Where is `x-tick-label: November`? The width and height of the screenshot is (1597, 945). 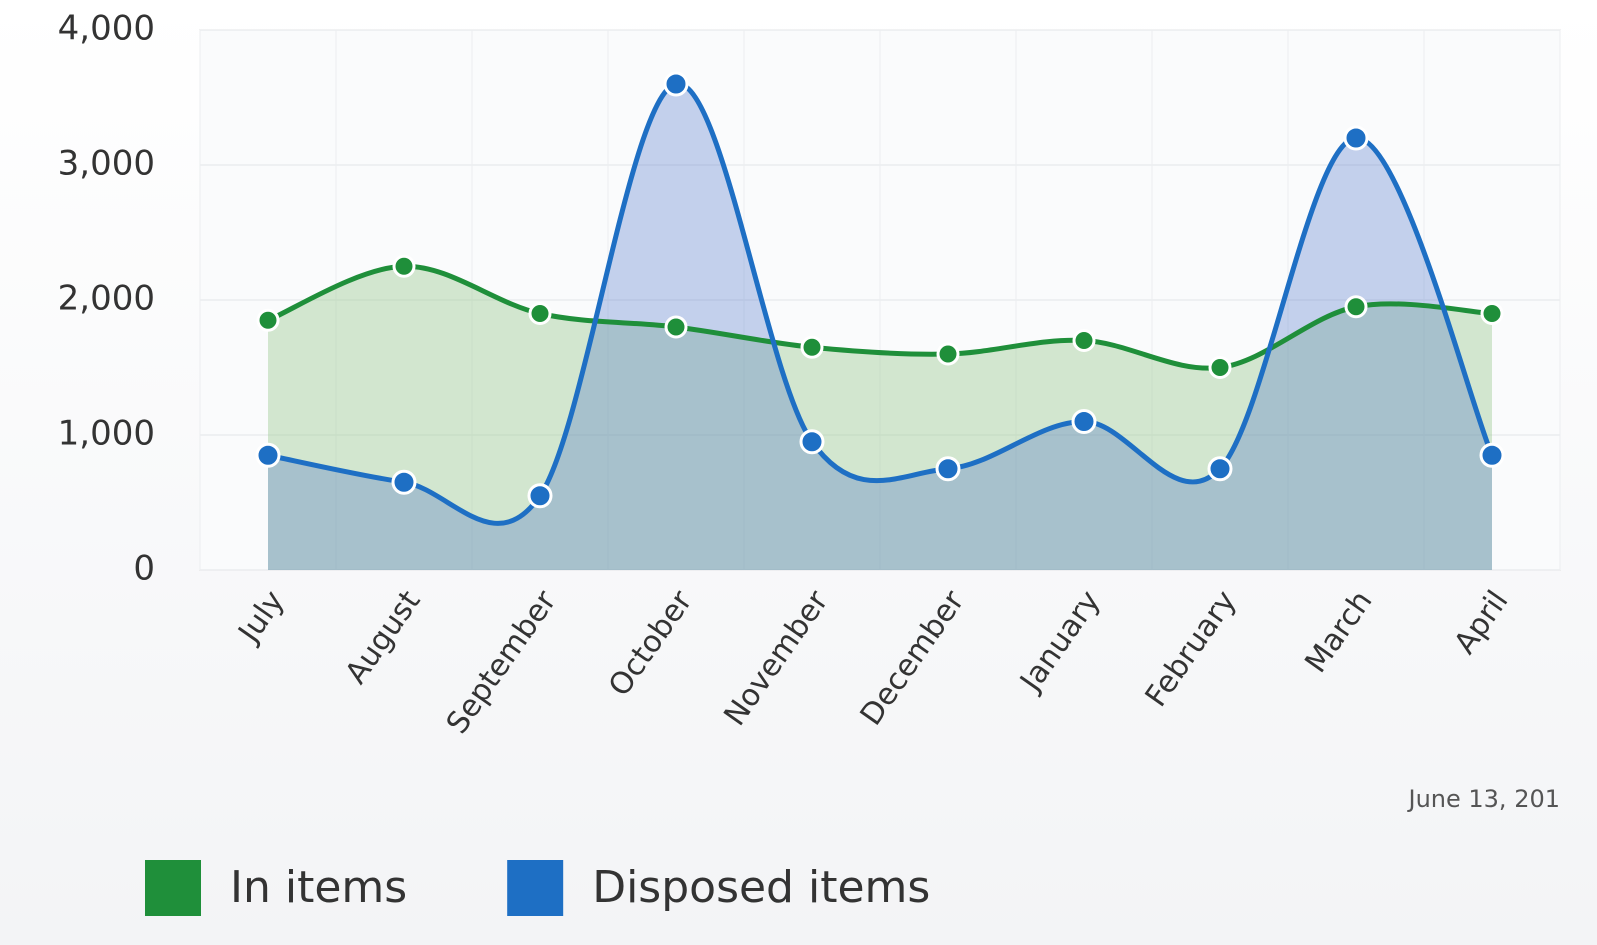 x-tick-label: November is located at coordinates (776, 658).